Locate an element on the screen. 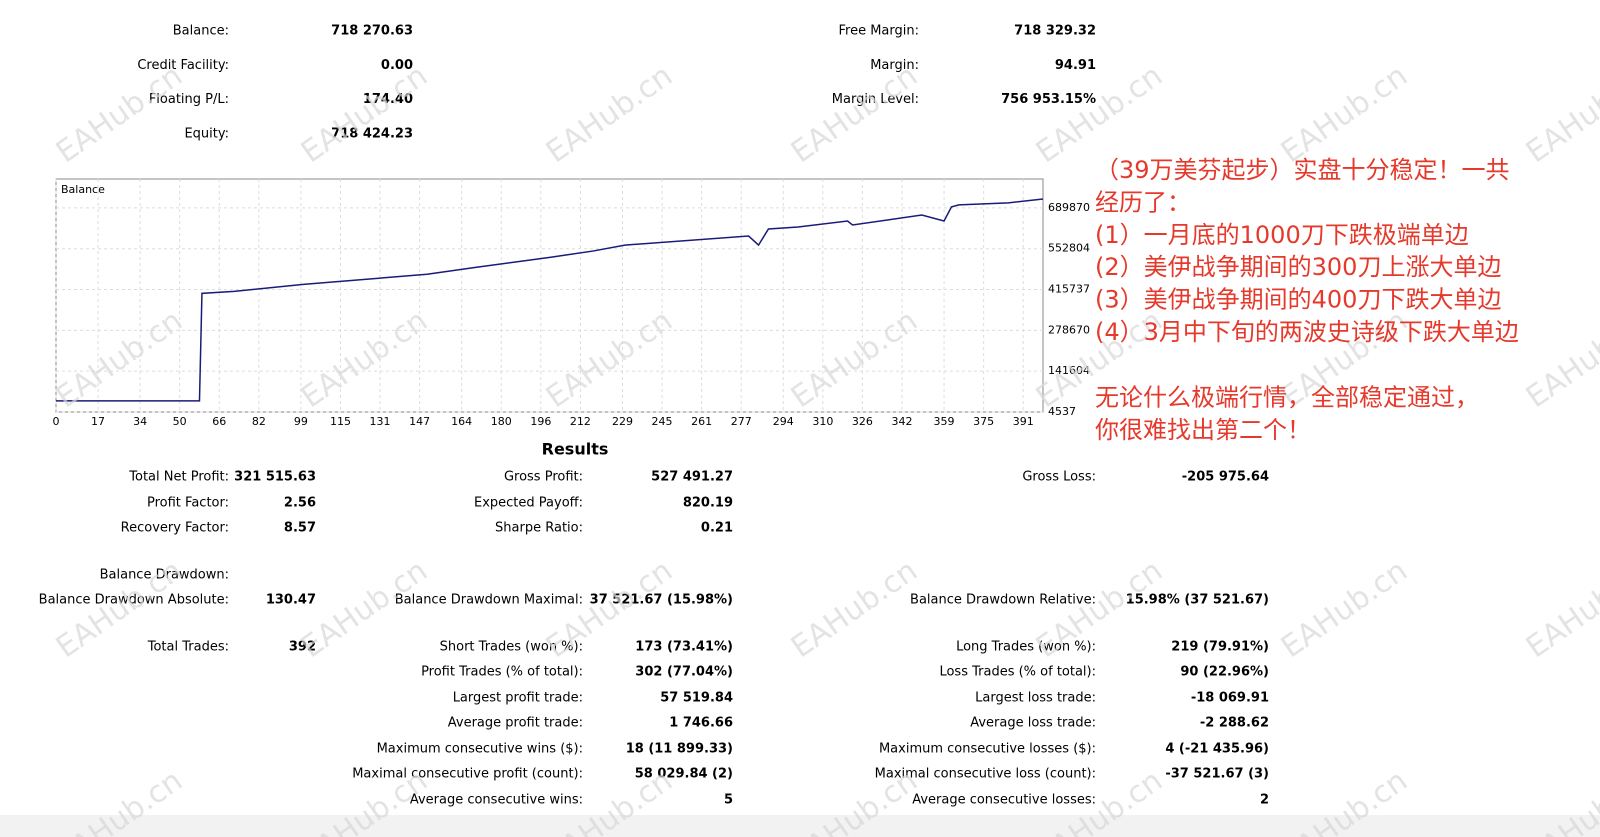 This screenshot has height=837, width=1600. x-tick-label: 82 is located at coordinates (259, 421).